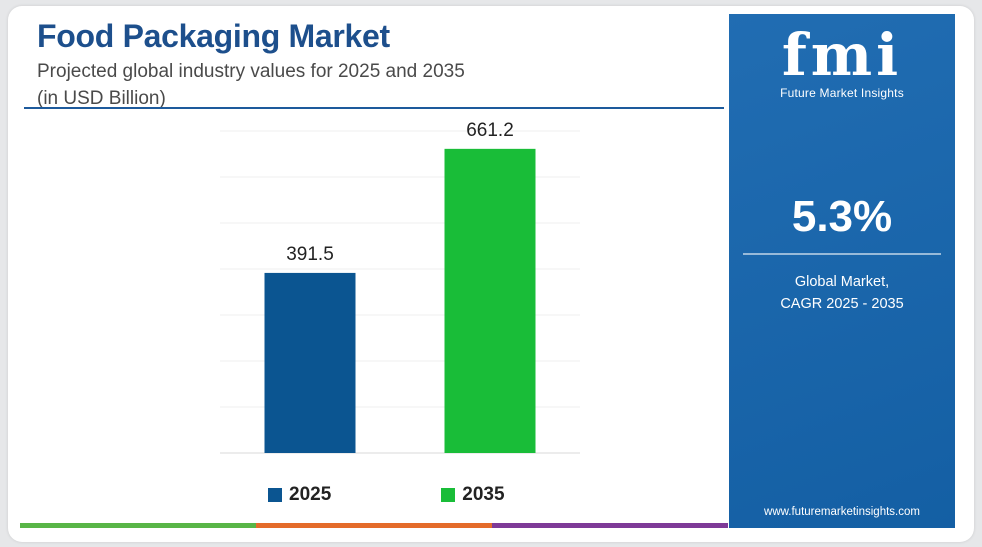  Describe the element at coordinates (842, 293) in the screenshot. I see `cagr-caption: Global Market, CAGR 2025 - 2035` at that location.